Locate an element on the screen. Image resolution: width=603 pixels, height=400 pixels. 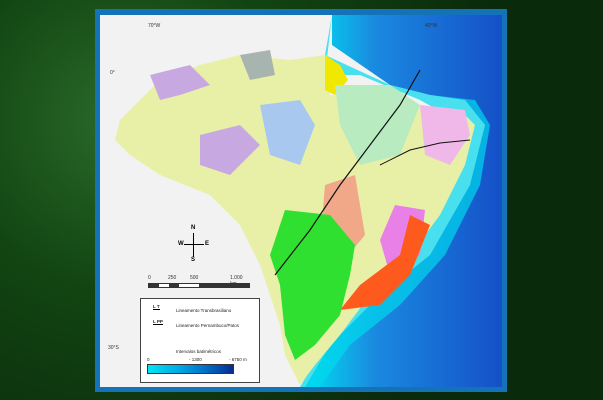
teal-unit is located at coordinates (377, 125).